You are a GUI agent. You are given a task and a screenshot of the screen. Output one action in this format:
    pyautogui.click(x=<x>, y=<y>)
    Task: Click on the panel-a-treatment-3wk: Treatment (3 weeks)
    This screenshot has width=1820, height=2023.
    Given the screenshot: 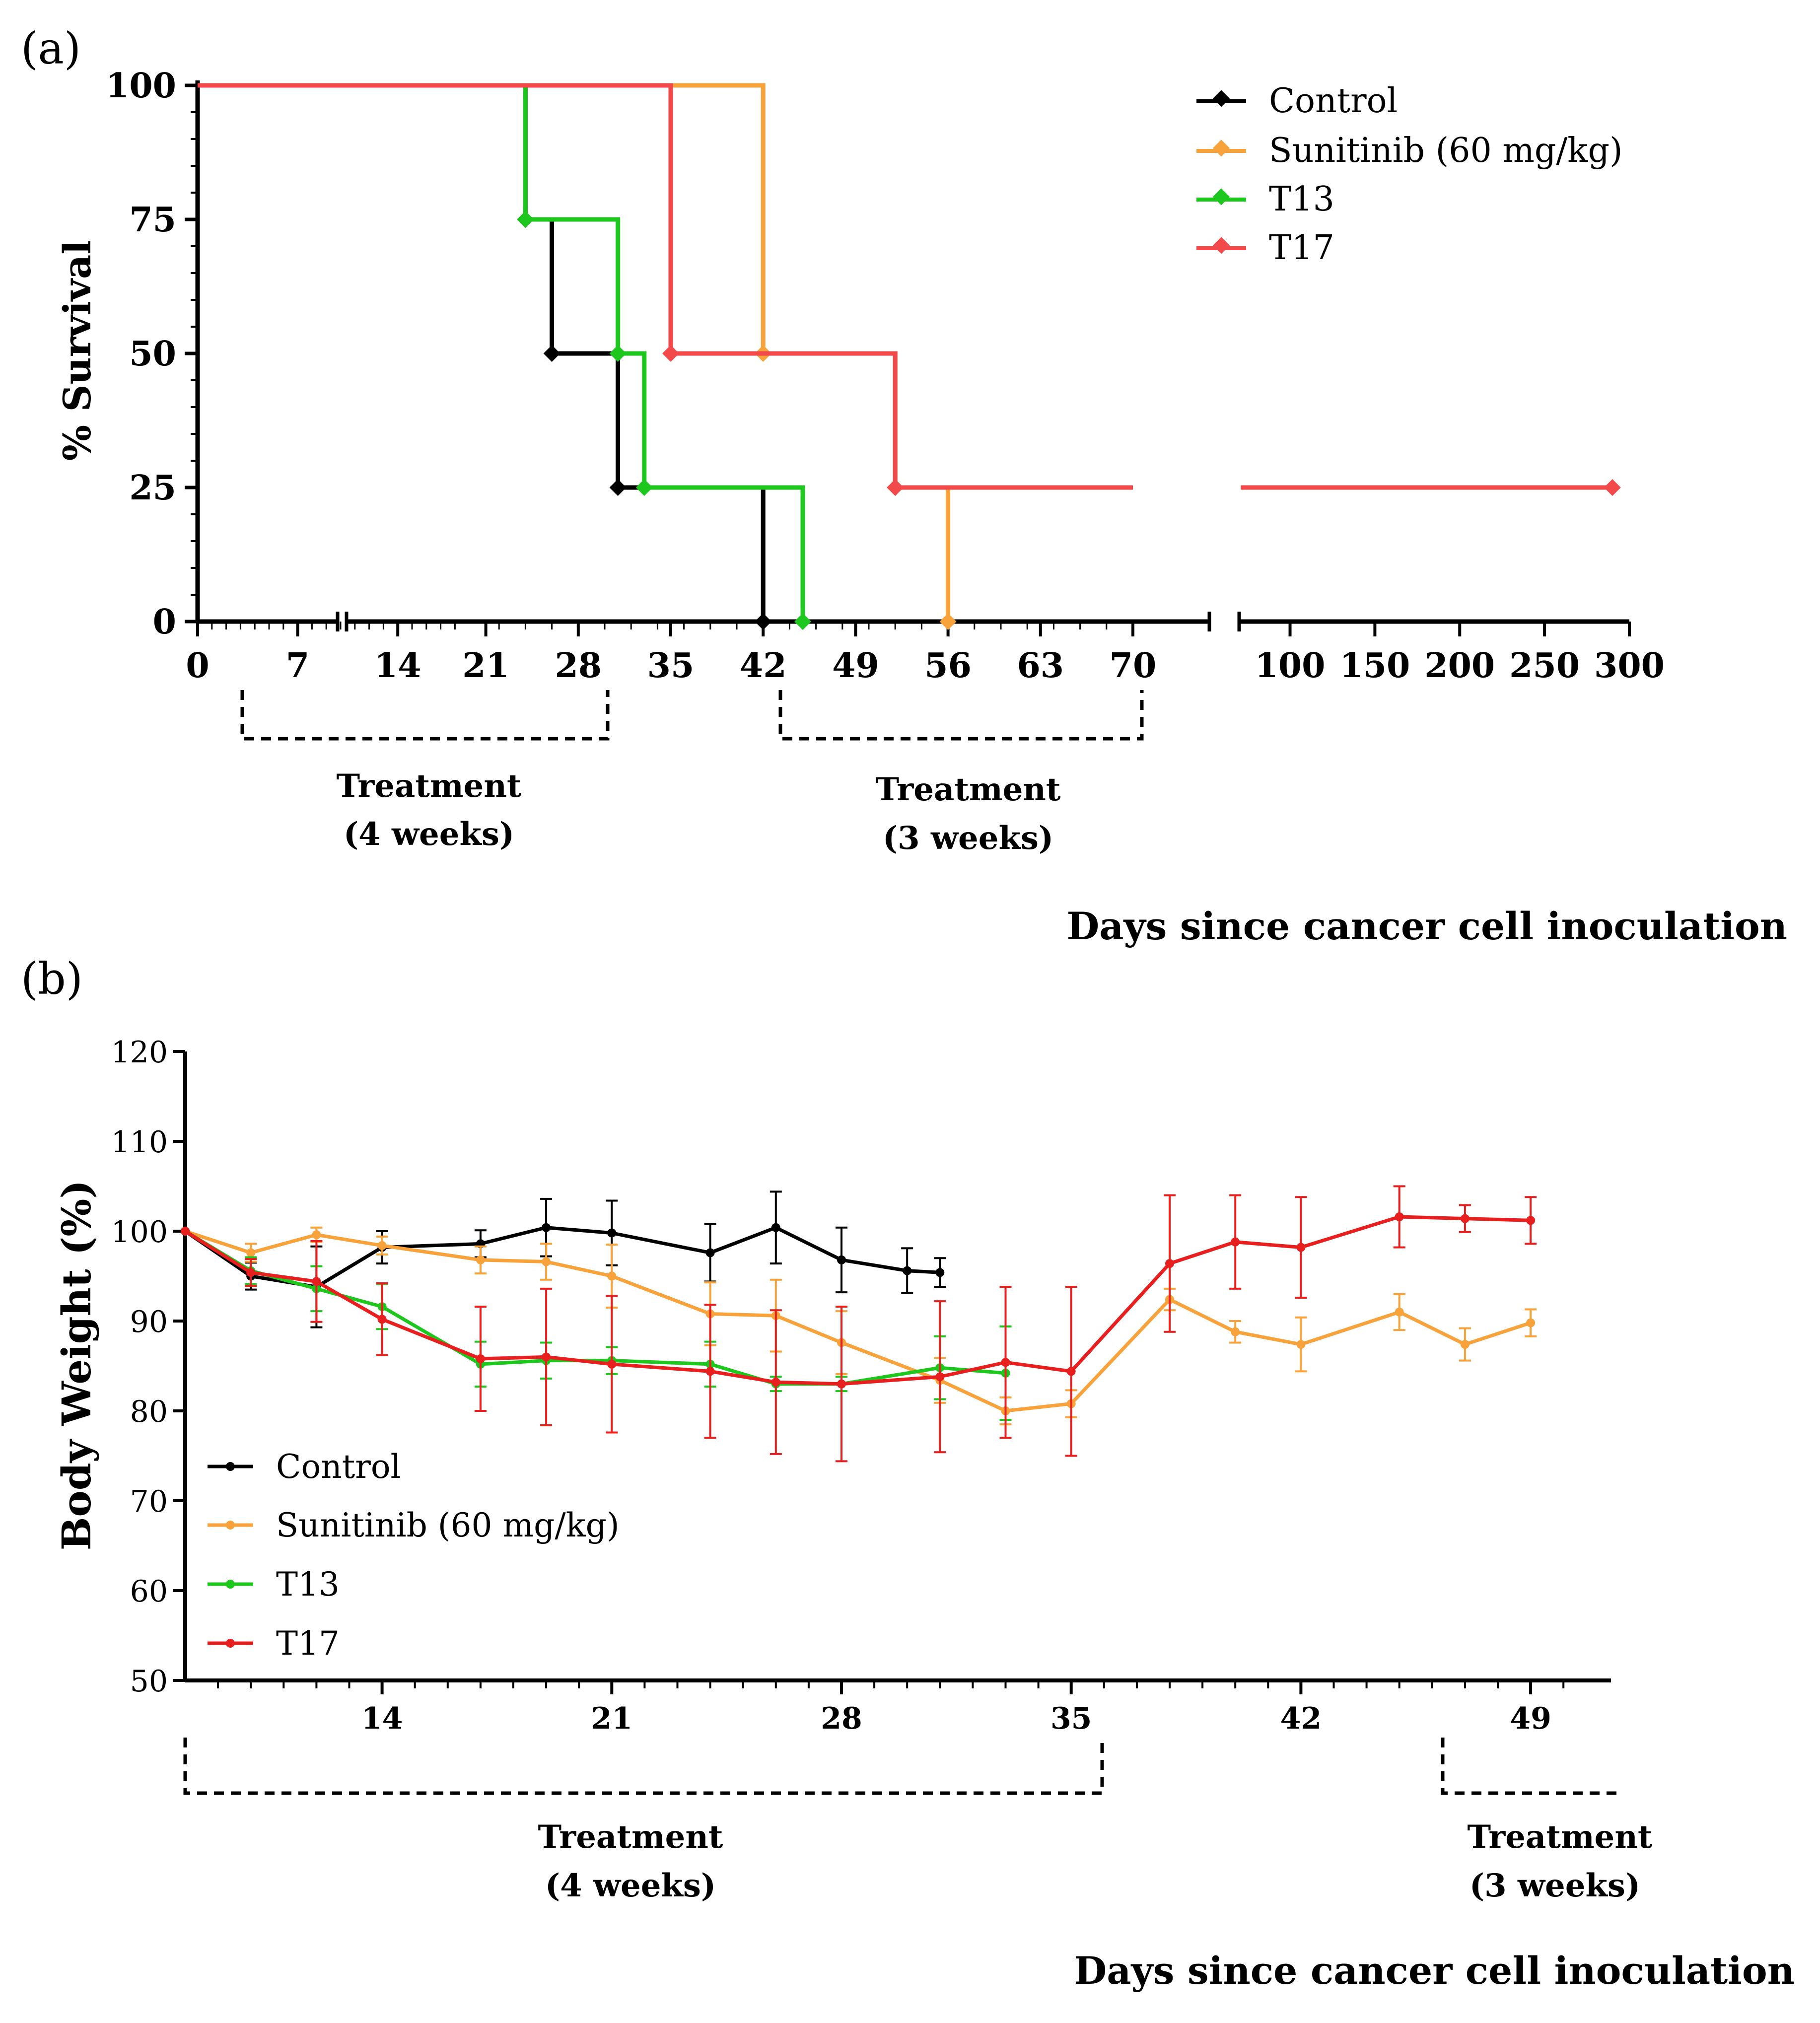 What is the action you would take?
    pyautogui.click(x=961, y=773)
    